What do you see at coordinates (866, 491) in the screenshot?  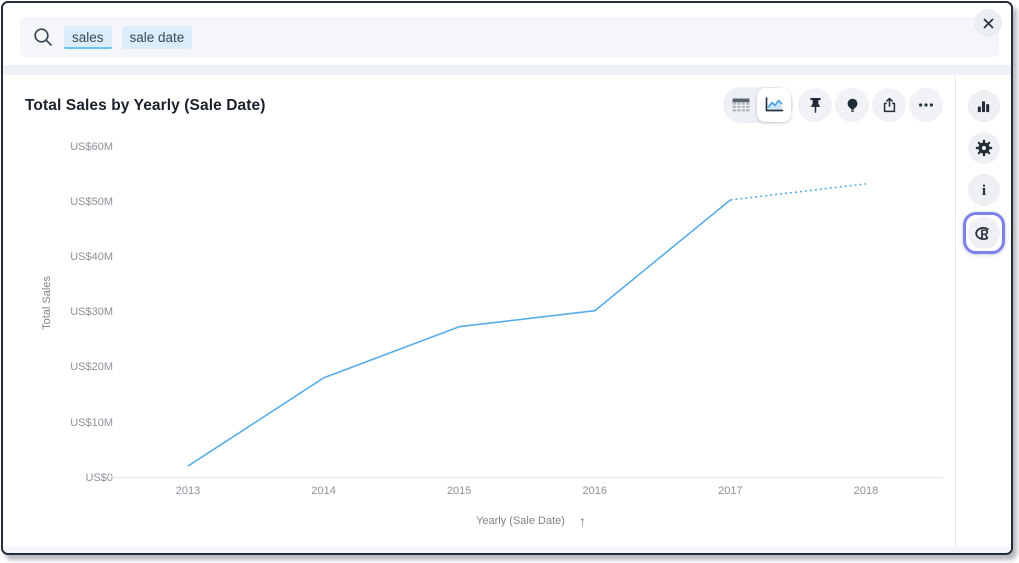 I see `x-tick-label: 2018` at bounding box center [866, 491].